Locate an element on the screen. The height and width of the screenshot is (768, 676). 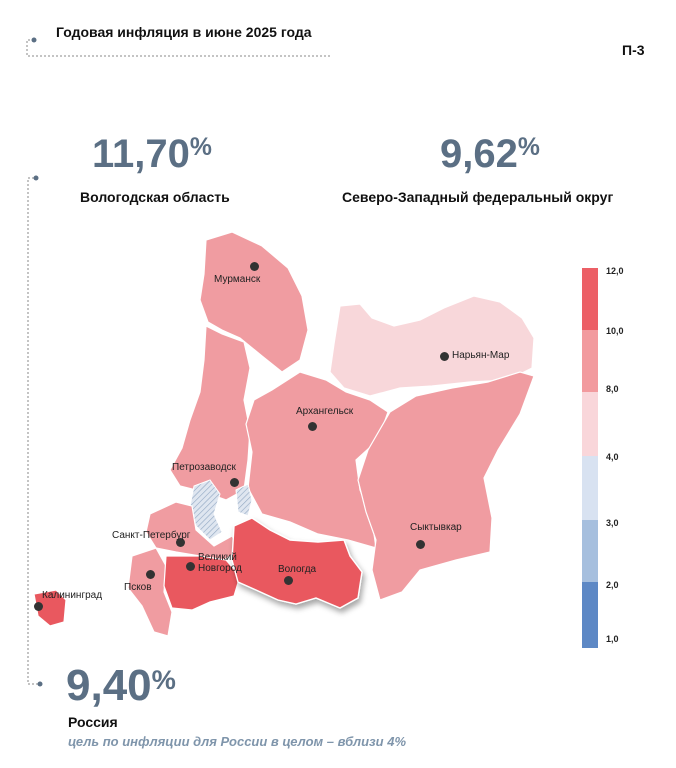
spb-marker is located at coordinates (180, 542).